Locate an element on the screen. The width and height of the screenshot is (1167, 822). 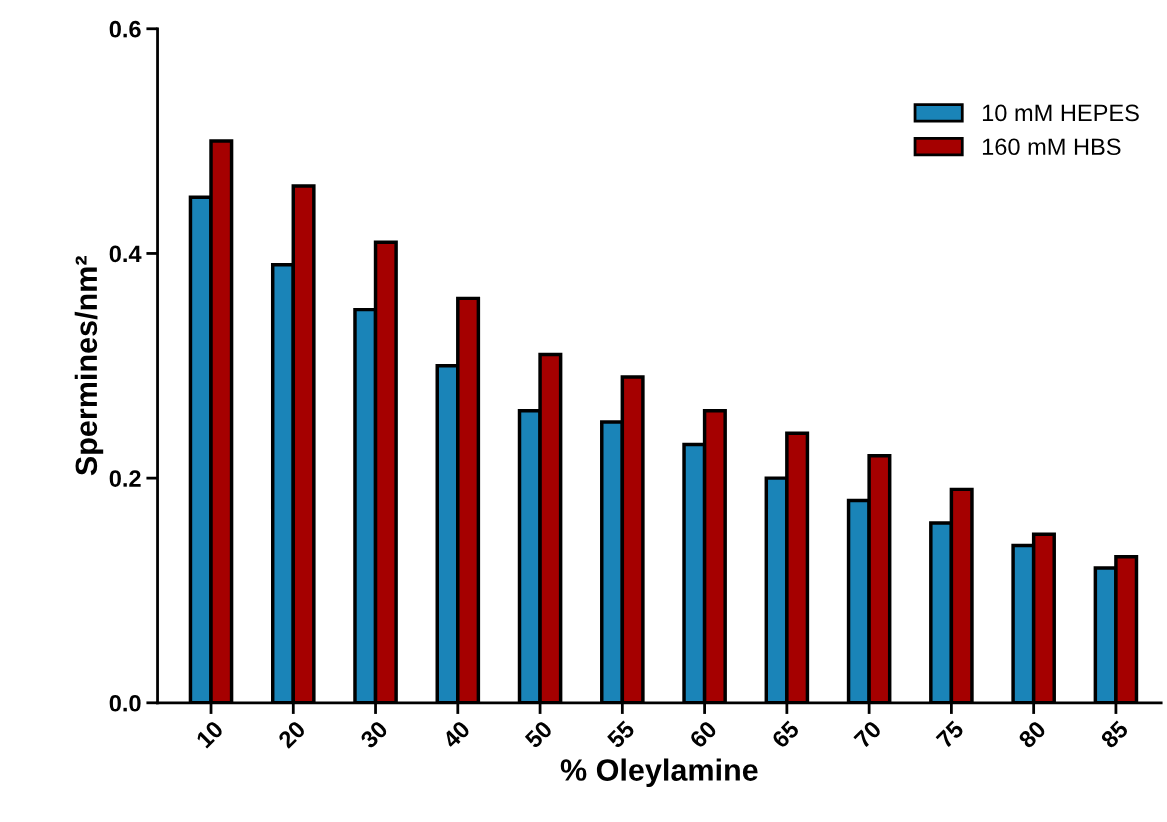
x-tick-label: 30 is located at coordinates (374, 734).